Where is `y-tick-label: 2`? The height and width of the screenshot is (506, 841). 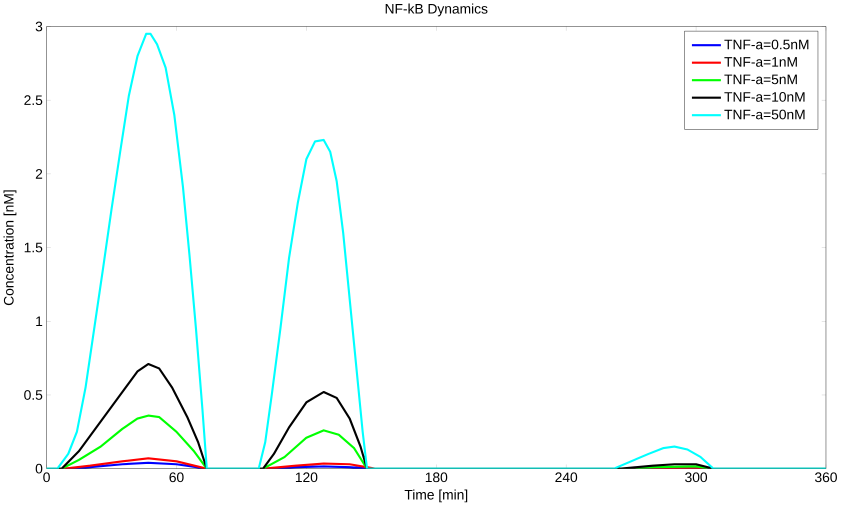 y-tick-label: 2 is located at coordinates (39, 174).